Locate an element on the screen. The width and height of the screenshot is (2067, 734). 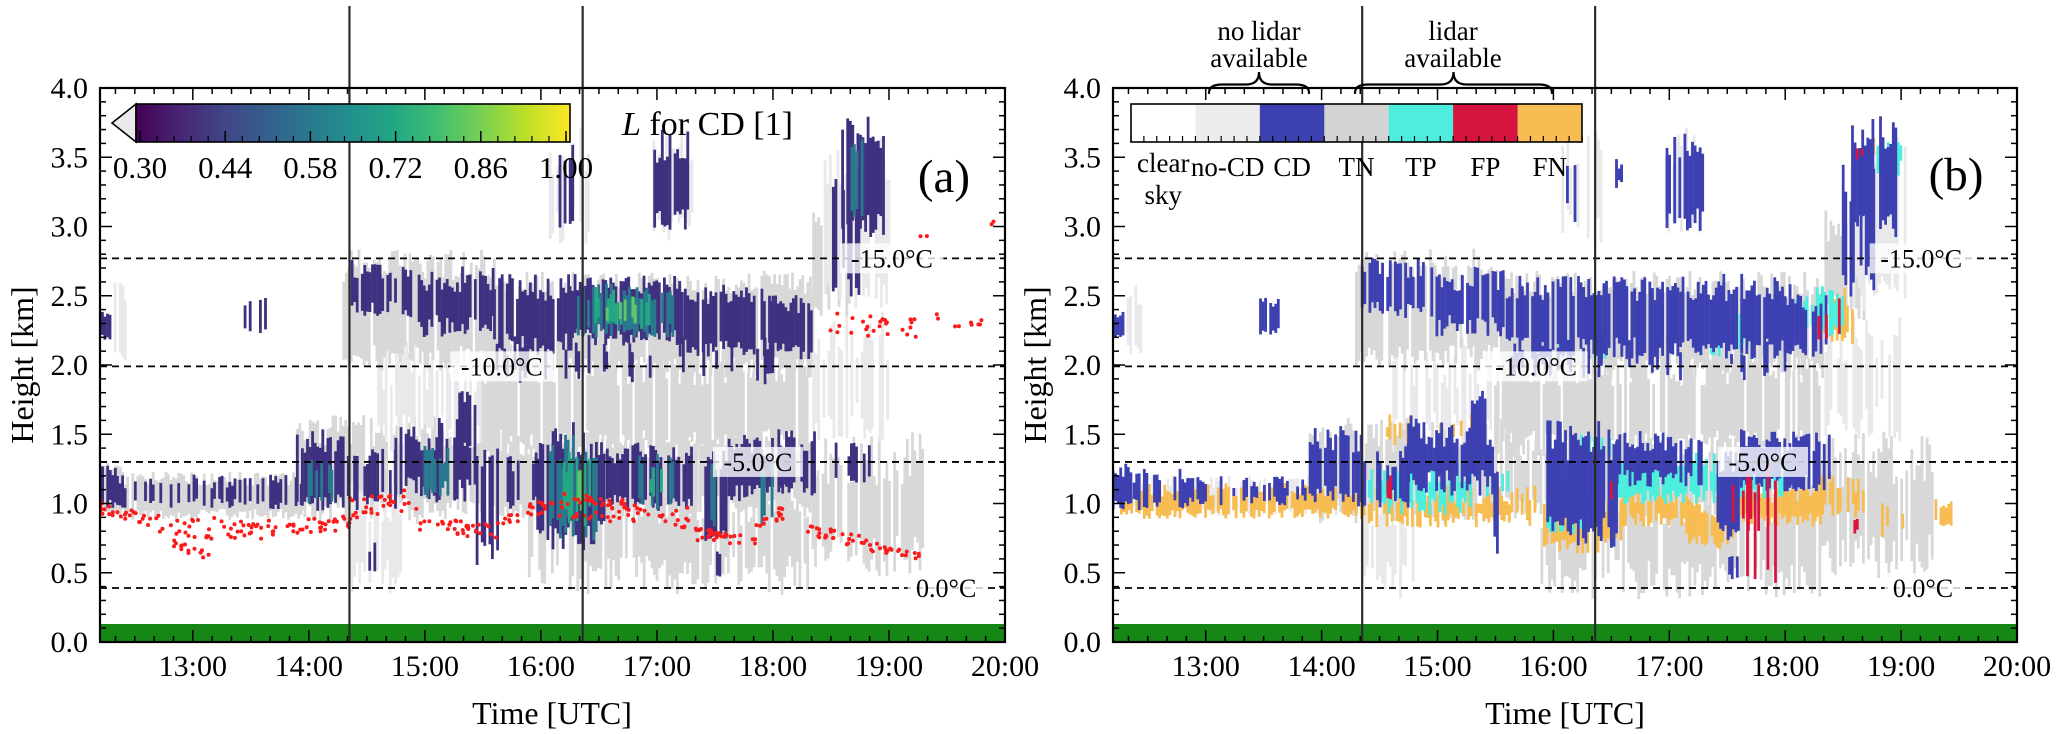
brace-label-no-lidar-line1: no lidar is located at coordinates (1258, 31).